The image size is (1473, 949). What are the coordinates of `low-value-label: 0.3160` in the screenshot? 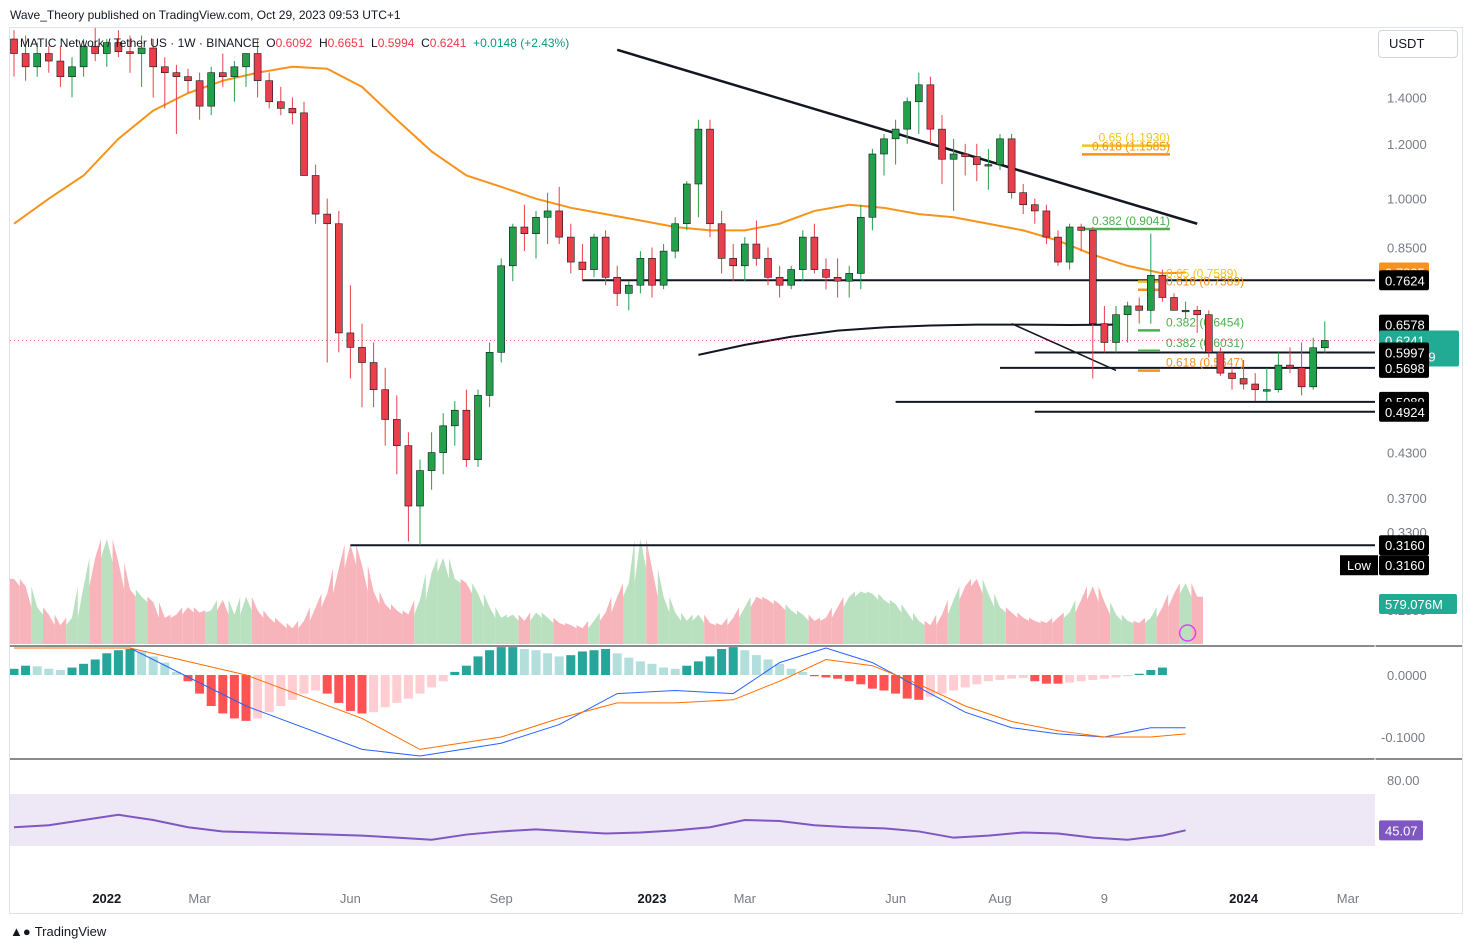 It's located at (1405, 565).